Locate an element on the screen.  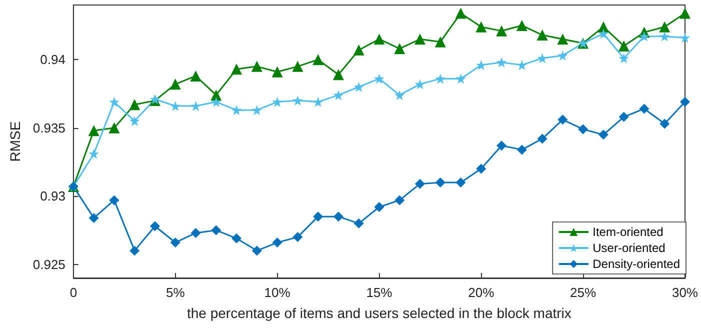
x-tick-label: 5% is located at coordinates (176, 292).